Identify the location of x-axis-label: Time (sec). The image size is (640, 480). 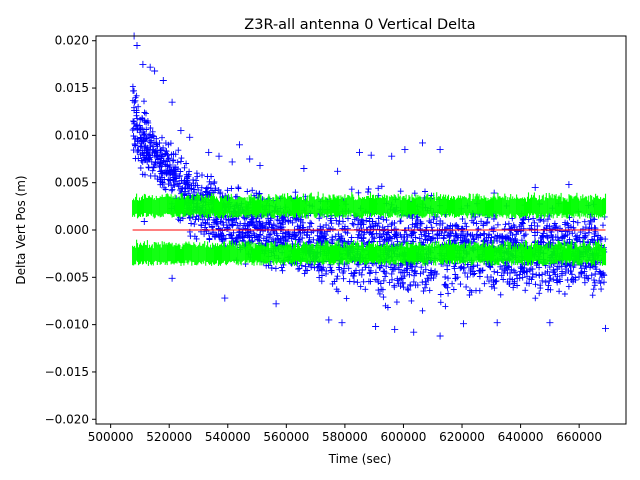
(360, 459).